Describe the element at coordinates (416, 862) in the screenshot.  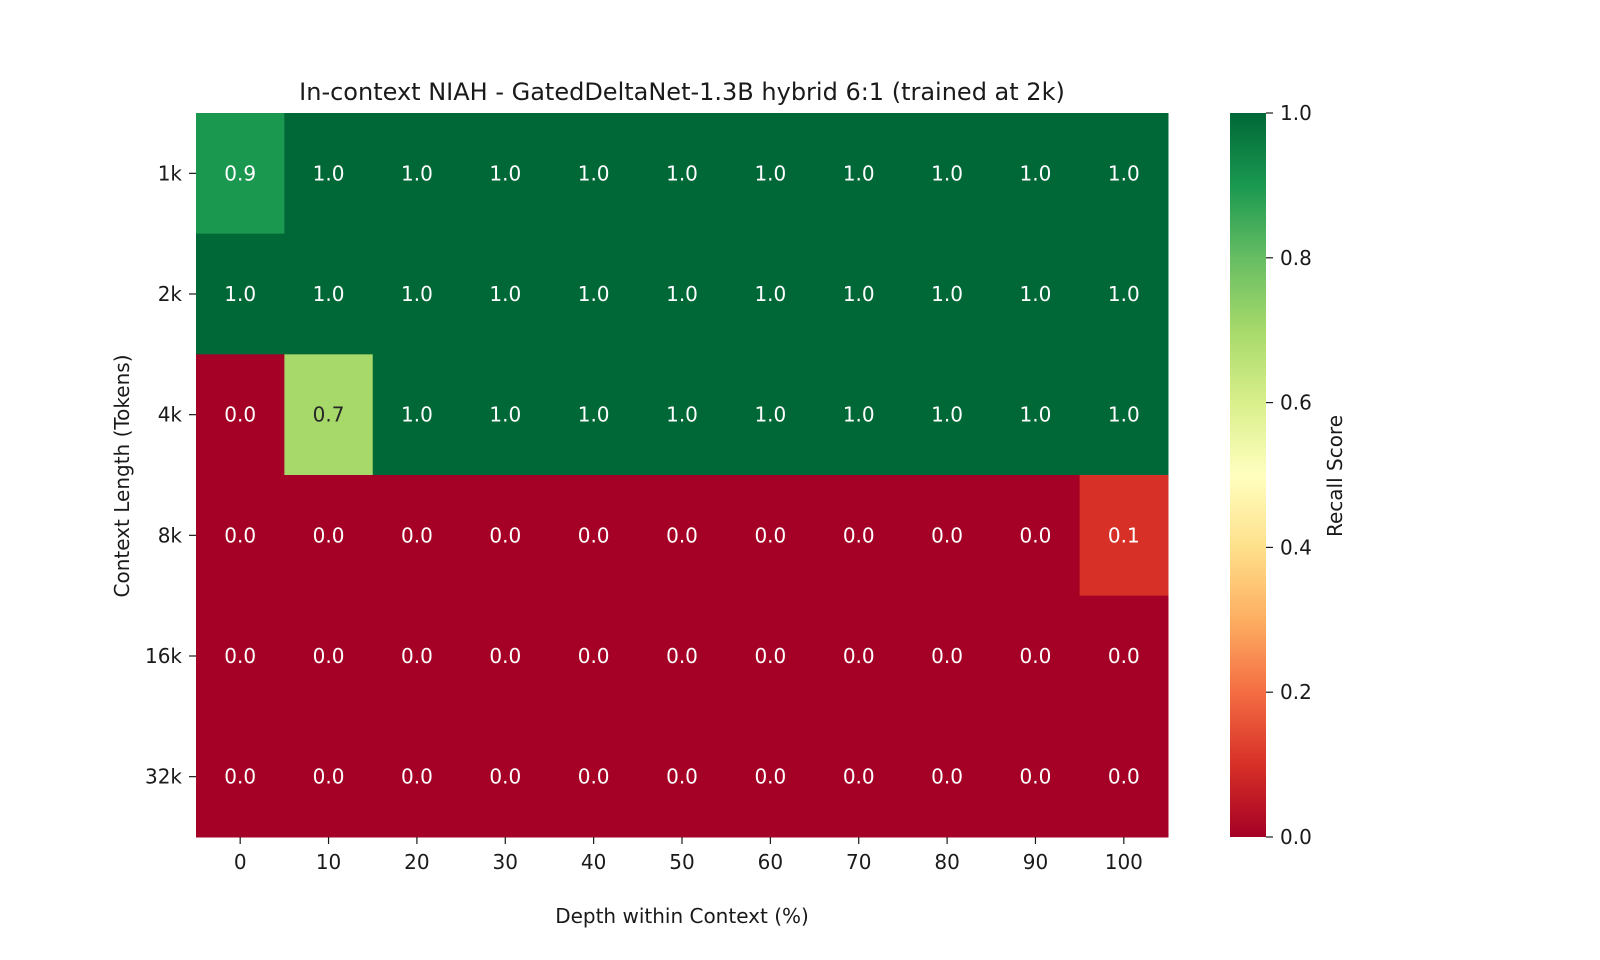
I see `x-tick-label: 20` at that location.